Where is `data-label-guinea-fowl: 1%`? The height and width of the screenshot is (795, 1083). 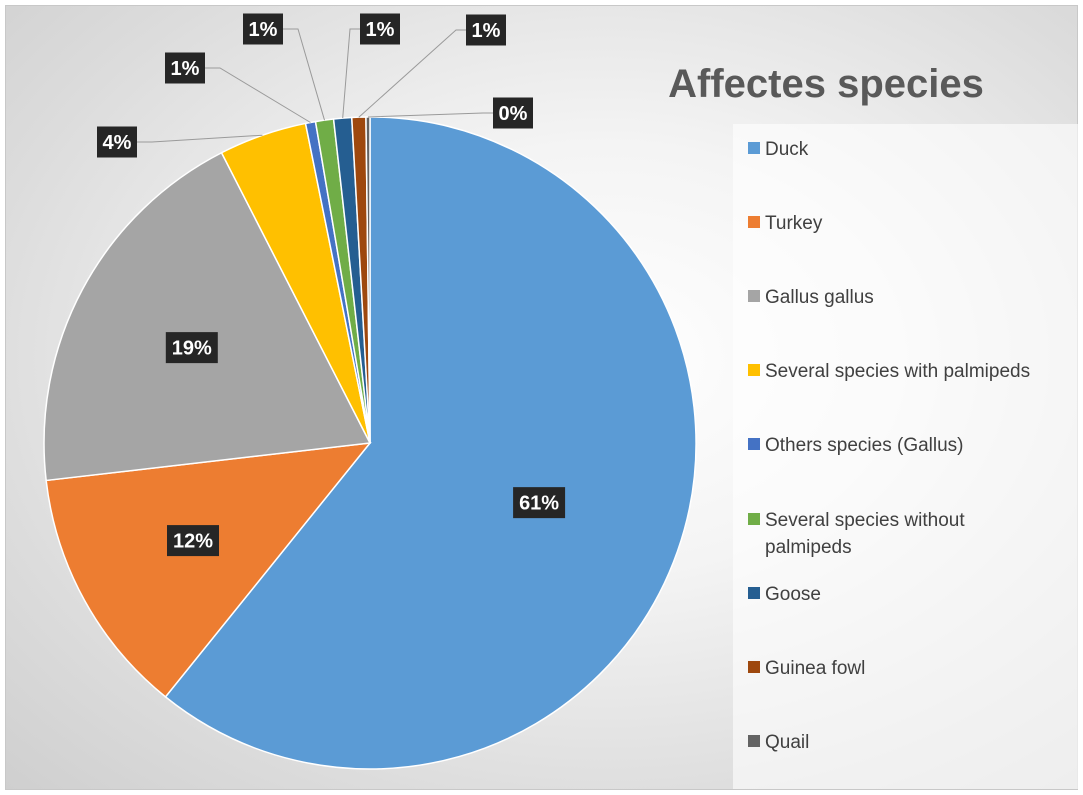
data-label-guinea-fowl: 1% is located at coordinates (486, 30).